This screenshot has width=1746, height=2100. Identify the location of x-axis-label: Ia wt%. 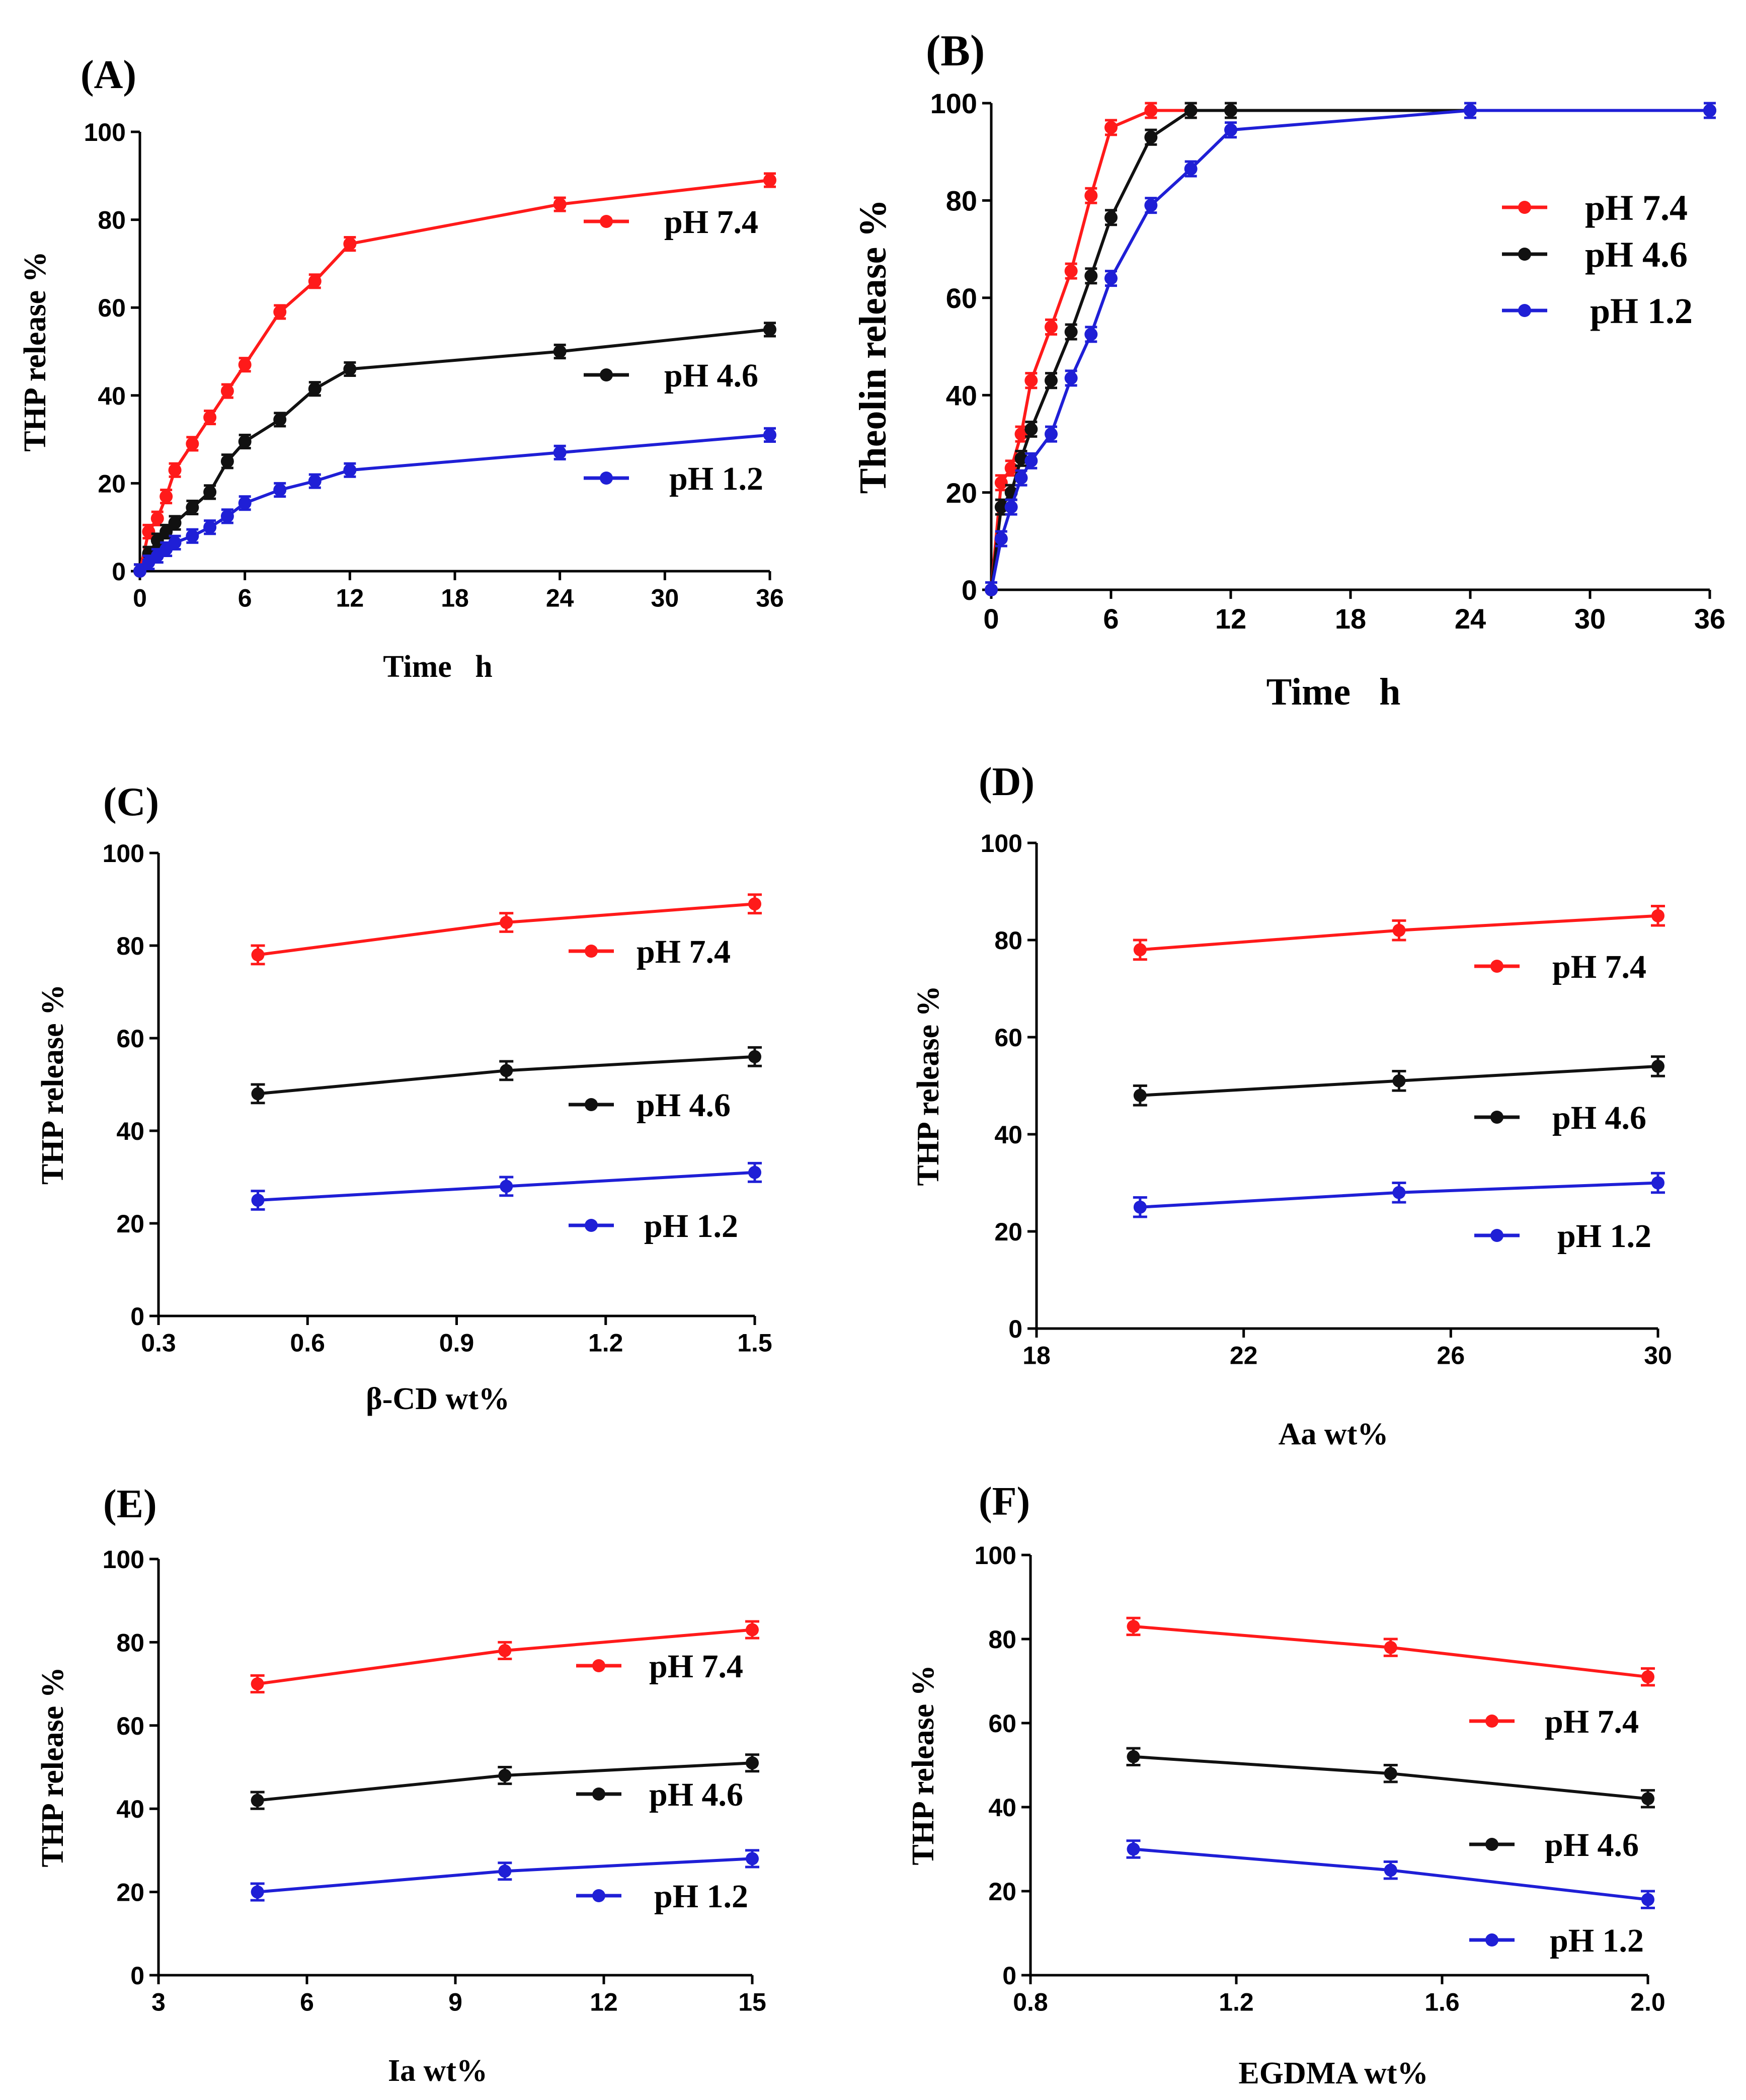
(438, 2071).